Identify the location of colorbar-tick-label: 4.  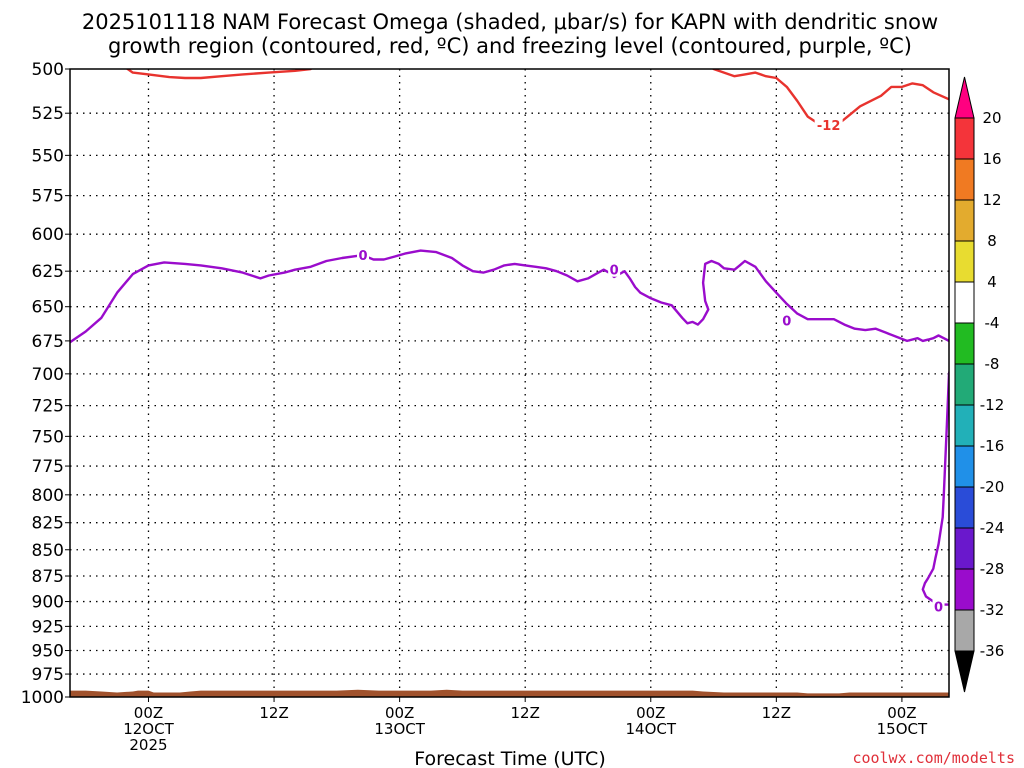
(992, 282).